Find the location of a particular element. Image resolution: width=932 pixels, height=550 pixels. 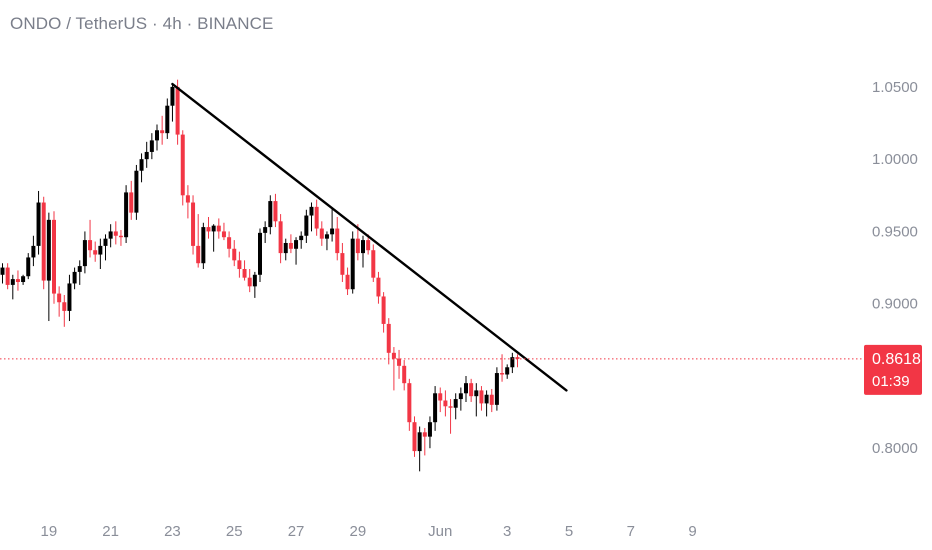

current-price-label: 0.8618 01:39 is located at coordinates (893, 369).